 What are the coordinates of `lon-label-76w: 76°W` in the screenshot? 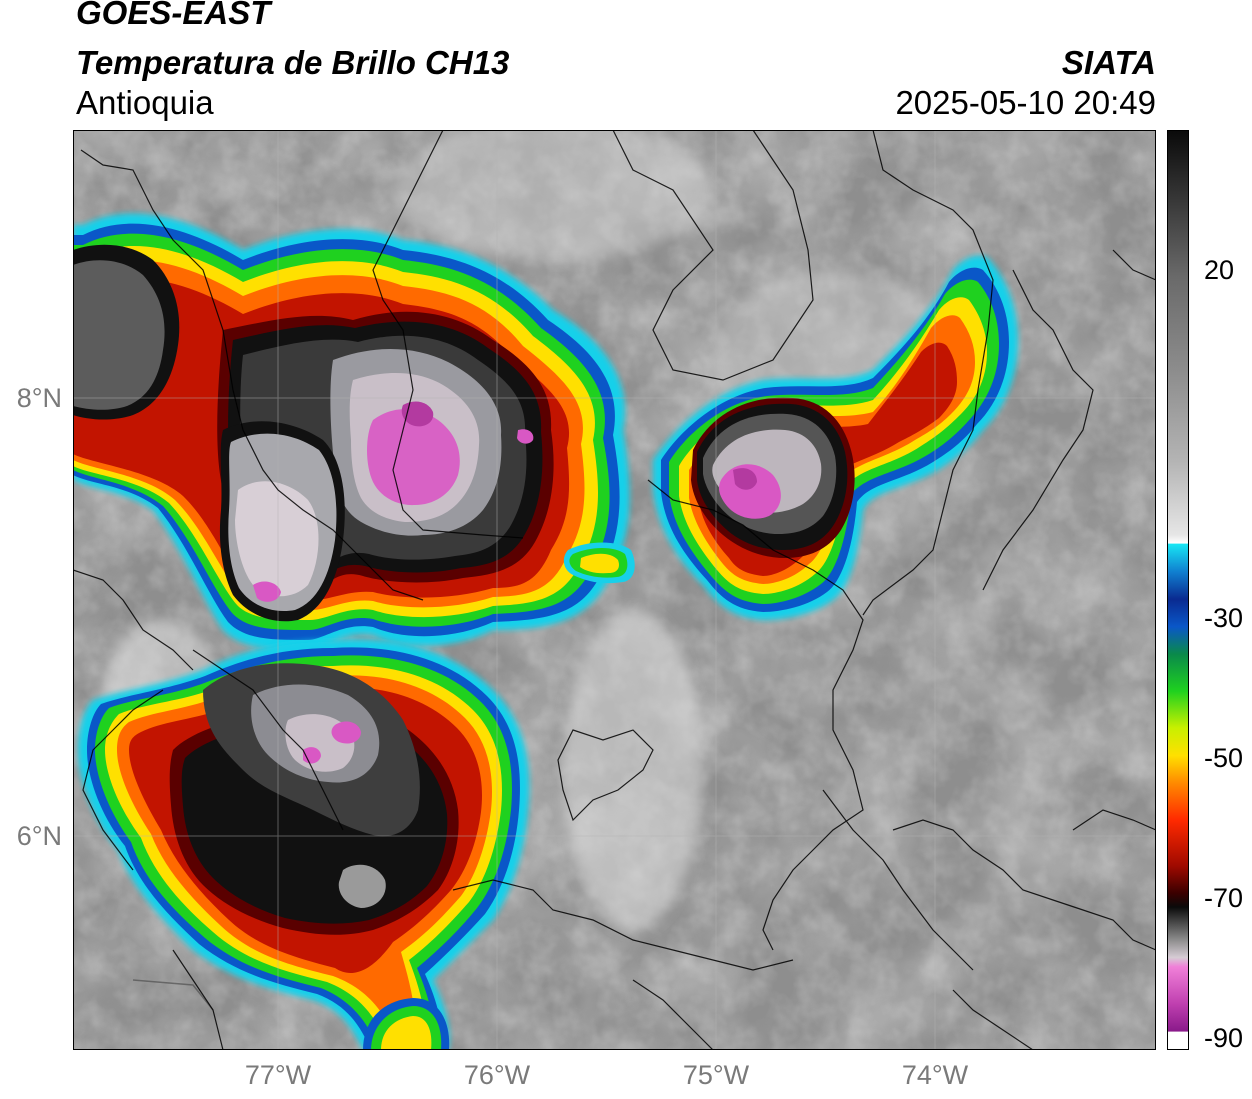 It's located at (497, 1075).